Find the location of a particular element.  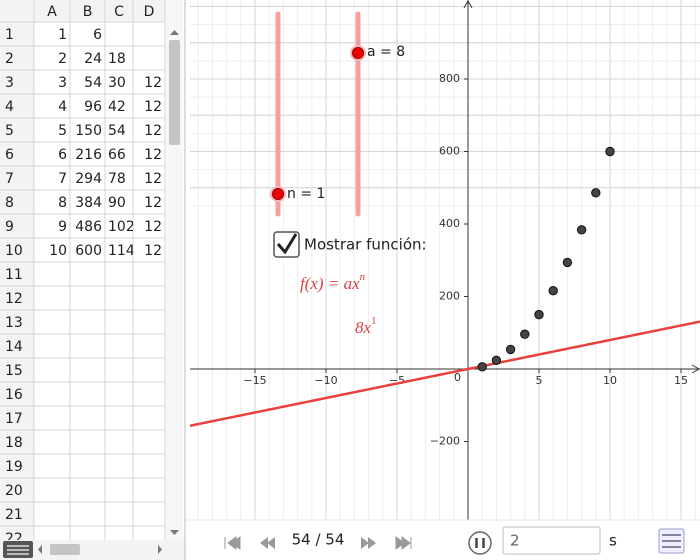

prev-frame-button is located at coordinates (267, 543).